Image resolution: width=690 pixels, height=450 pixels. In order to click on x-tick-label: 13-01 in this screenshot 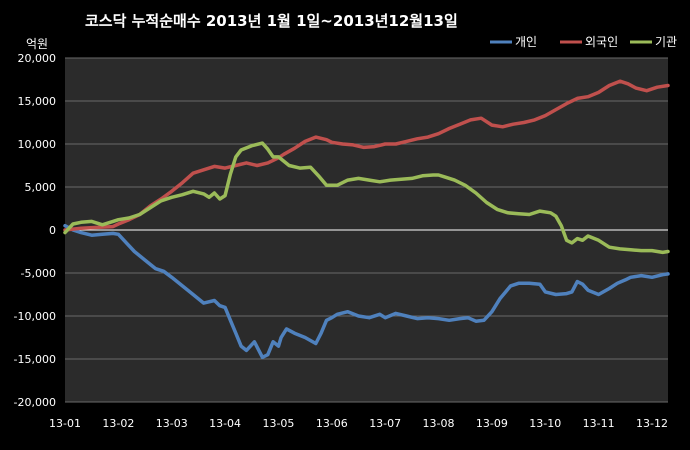, I will do `click(65, 423)`.